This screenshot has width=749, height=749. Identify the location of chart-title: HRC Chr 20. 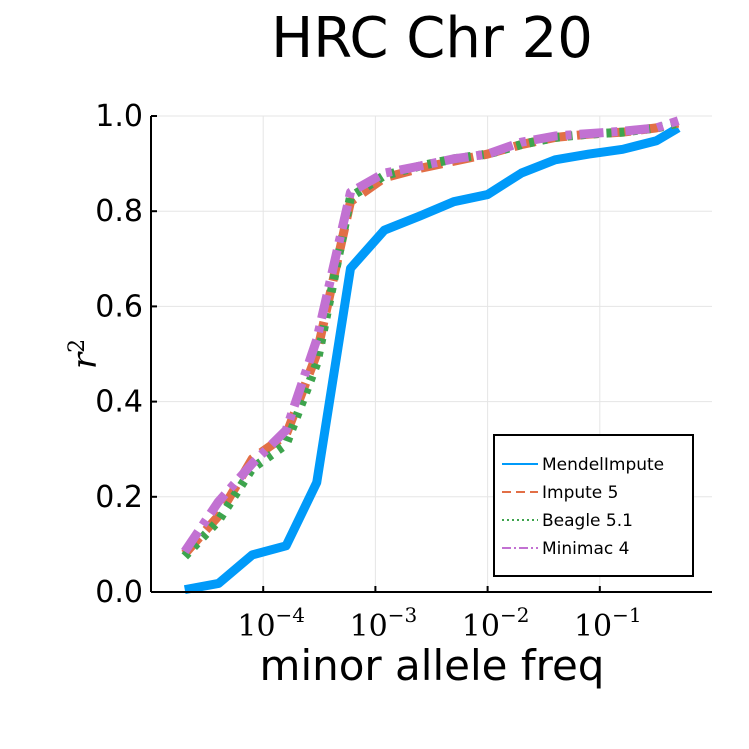
(432, 38).